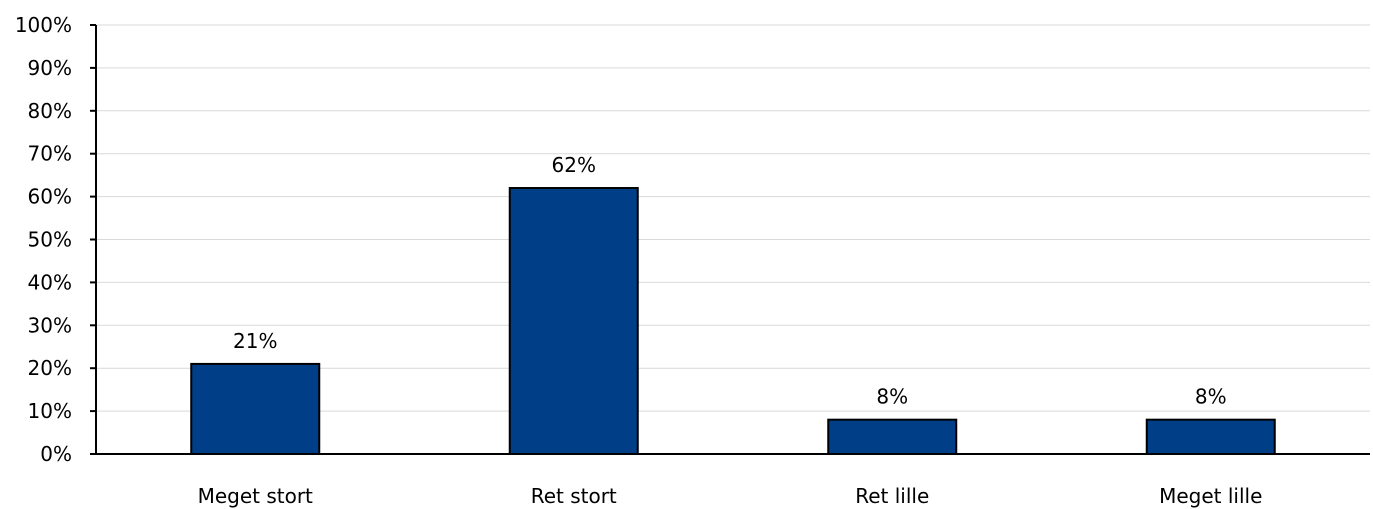 Image resolution: width=1373 pixels, height=509 pixels. What do you see at coordinates (255, 496) in the screenshot?
I see `x-category-label: Meget stort` at bounding box center [255, 496].